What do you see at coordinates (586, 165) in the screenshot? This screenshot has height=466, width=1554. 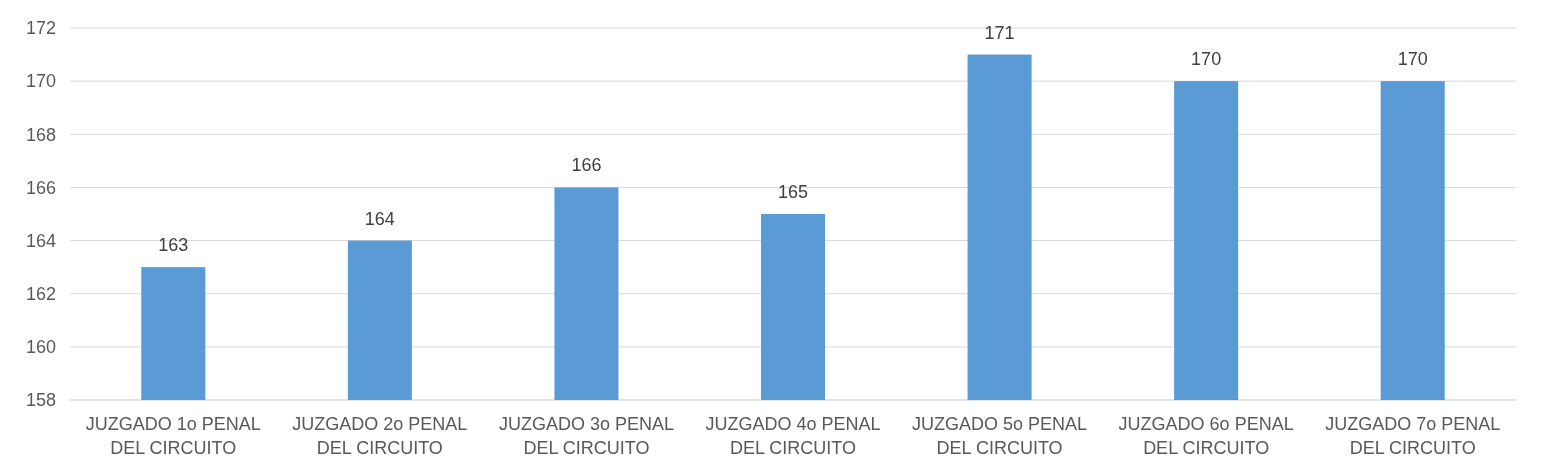 I see `data-label: 166` at bounding box center [586, 165].